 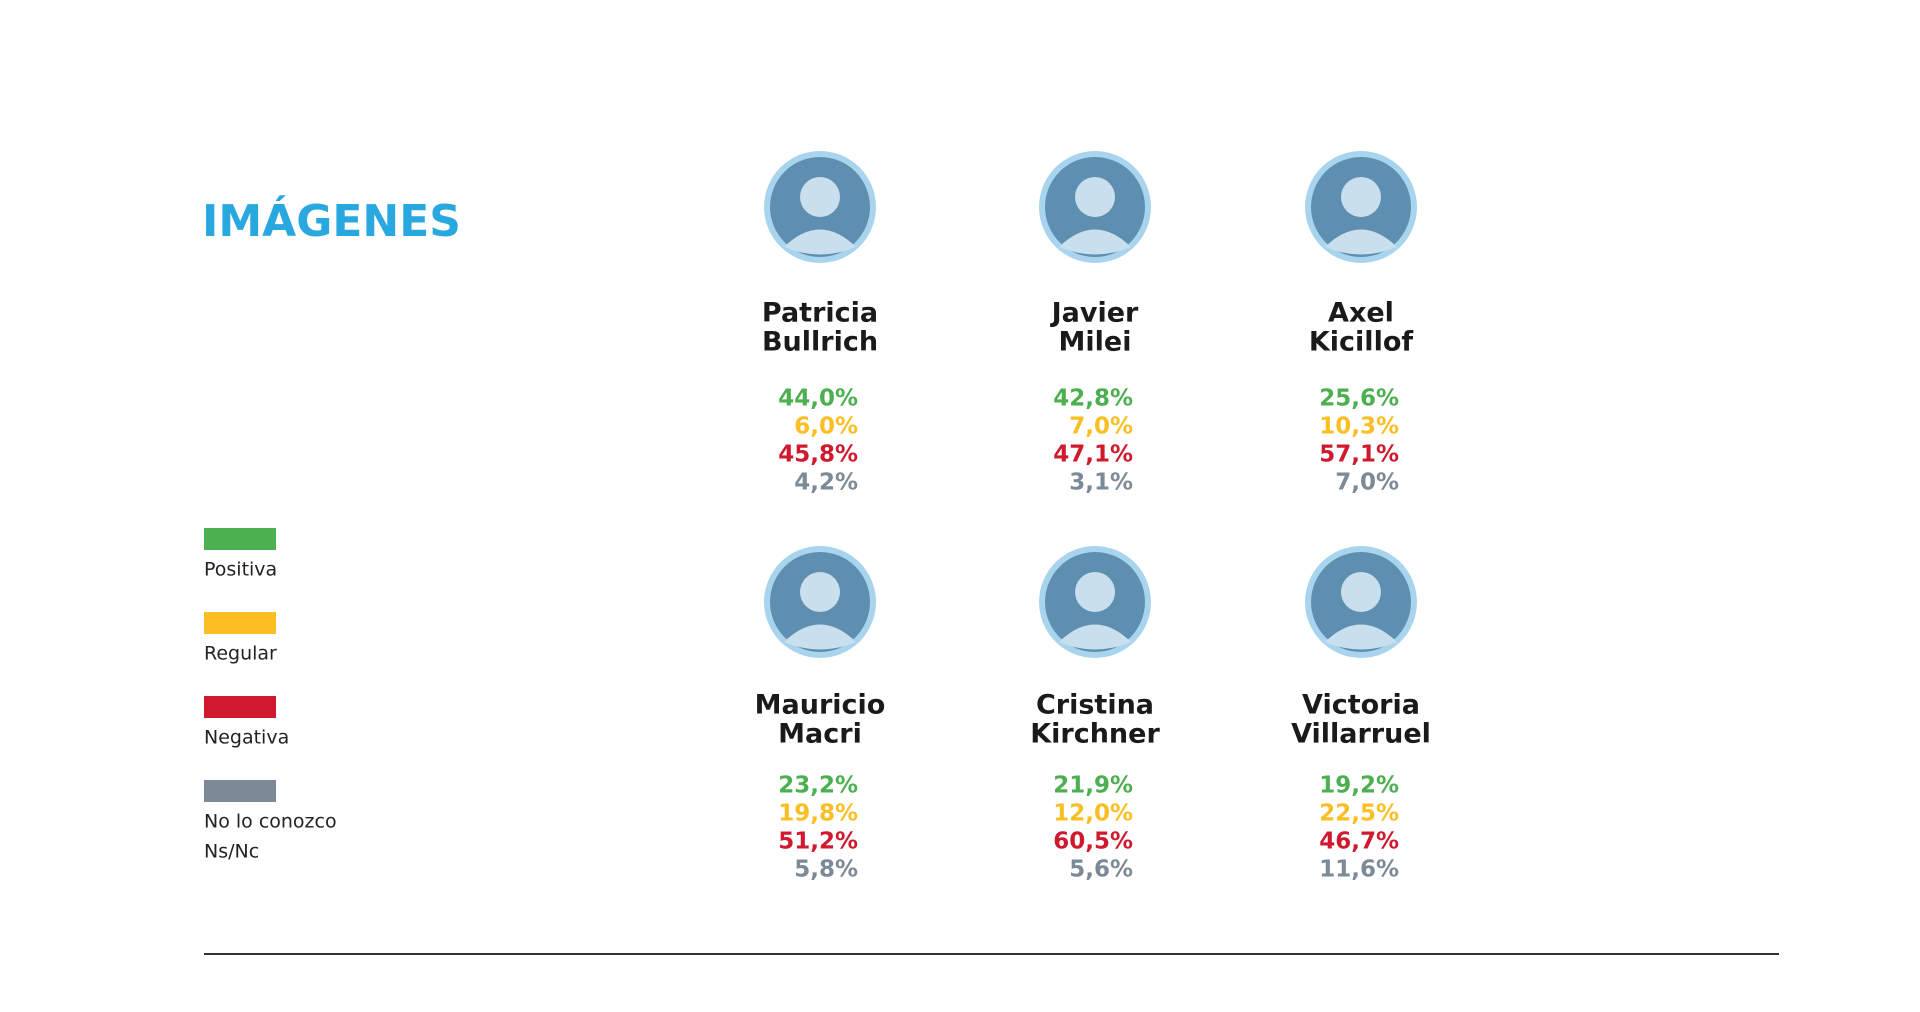 I want to click on legend-label: No lo conozco, so click(x=270, y=822).